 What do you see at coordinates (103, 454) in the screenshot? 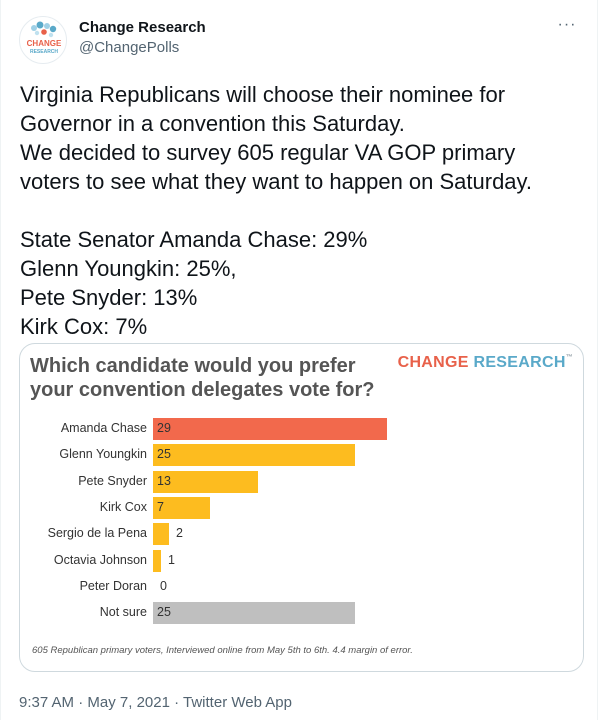
I see `bar-label: Glenn Youngkin` at bounding box center [103, 454].